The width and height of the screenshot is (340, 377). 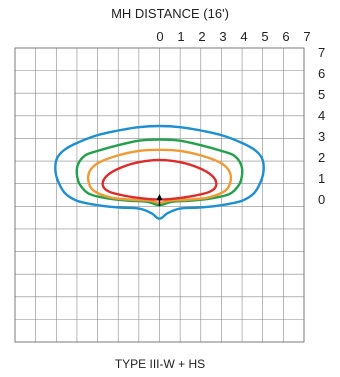 I want to click on x-tick-label: 2, so click(x=201, y=36).